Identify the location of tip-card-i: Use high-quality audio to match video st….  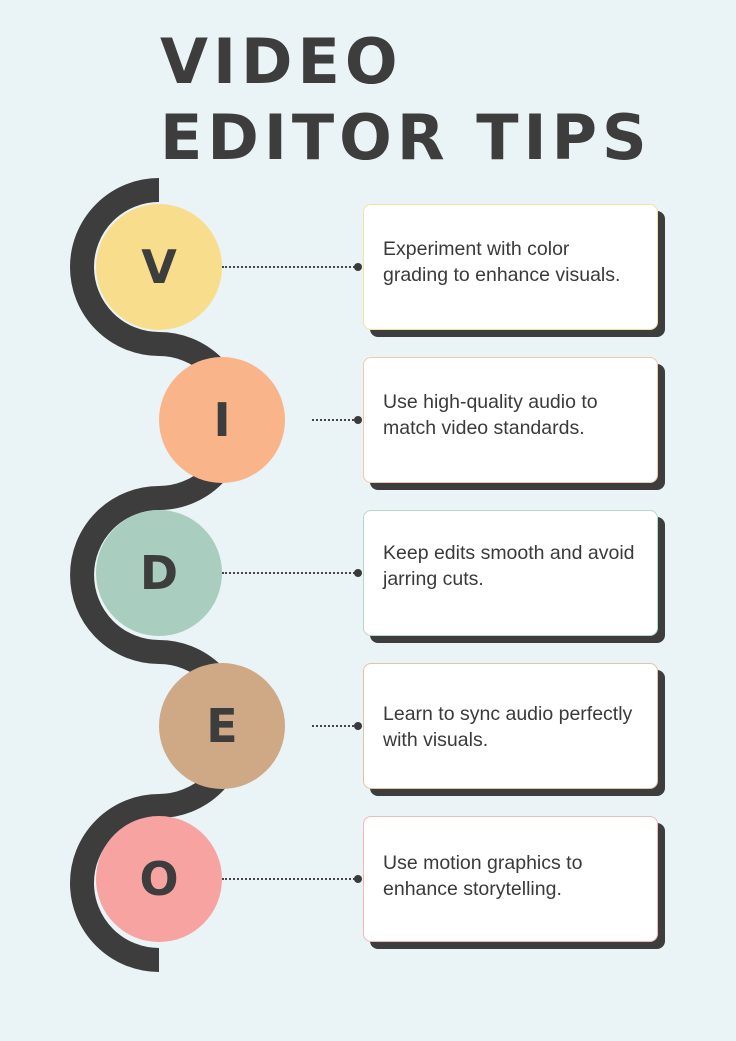
(510, 420).